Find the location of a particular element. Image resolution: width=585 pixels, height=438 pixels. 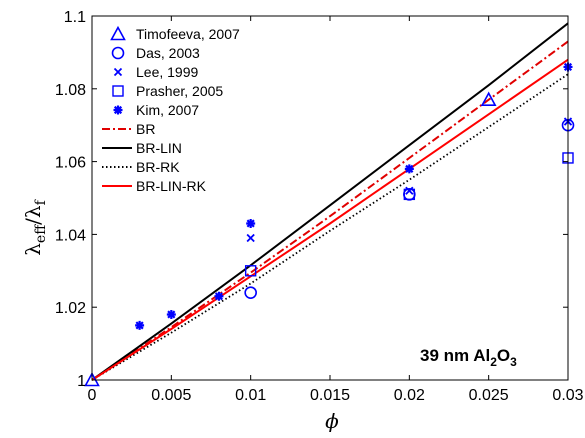

y-axis-label: λeff/λf is located at coordinates (35, 226).